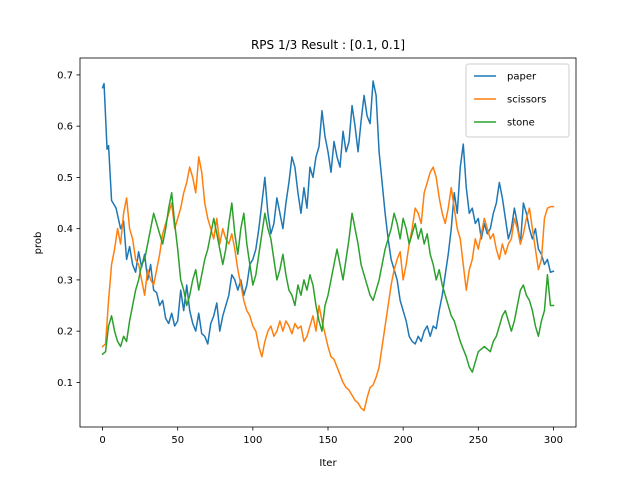 This screenshot has width=640, height=480. I want to click on chart-title: RPS 1/3 Result : [0.1, 0.1], so click(328, 45).